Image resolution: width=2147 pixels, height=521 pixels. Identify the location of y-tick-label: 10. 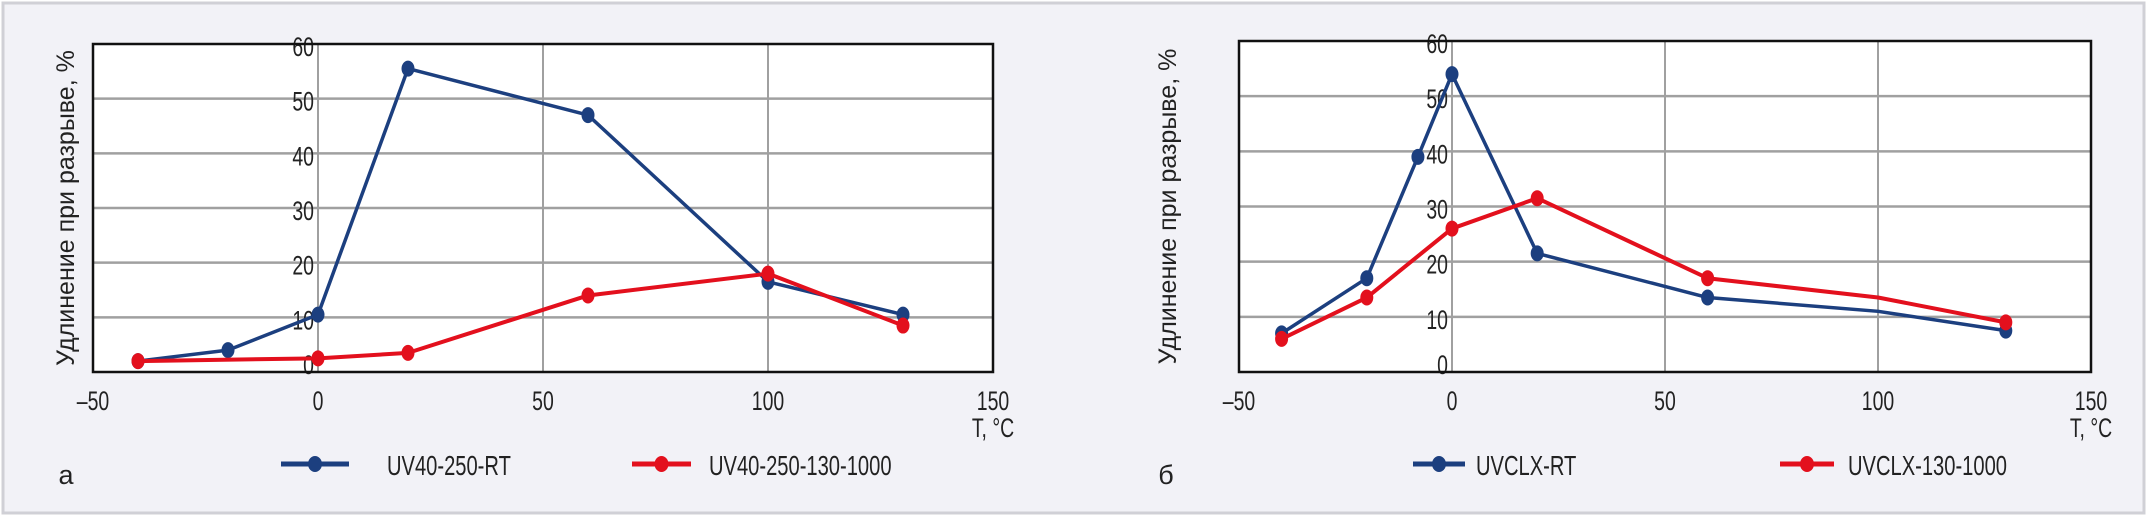
(1437, 320).